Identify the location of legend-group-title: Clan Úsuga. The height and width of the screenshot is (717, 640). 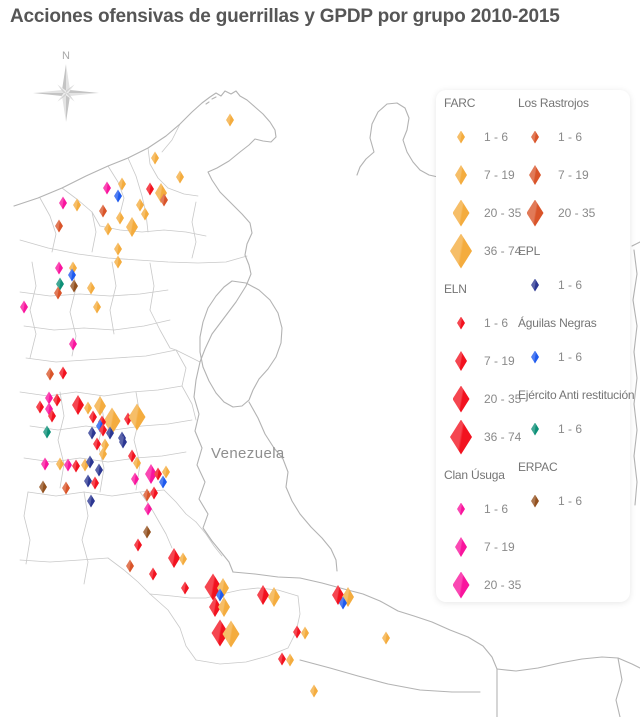
(474, 475).